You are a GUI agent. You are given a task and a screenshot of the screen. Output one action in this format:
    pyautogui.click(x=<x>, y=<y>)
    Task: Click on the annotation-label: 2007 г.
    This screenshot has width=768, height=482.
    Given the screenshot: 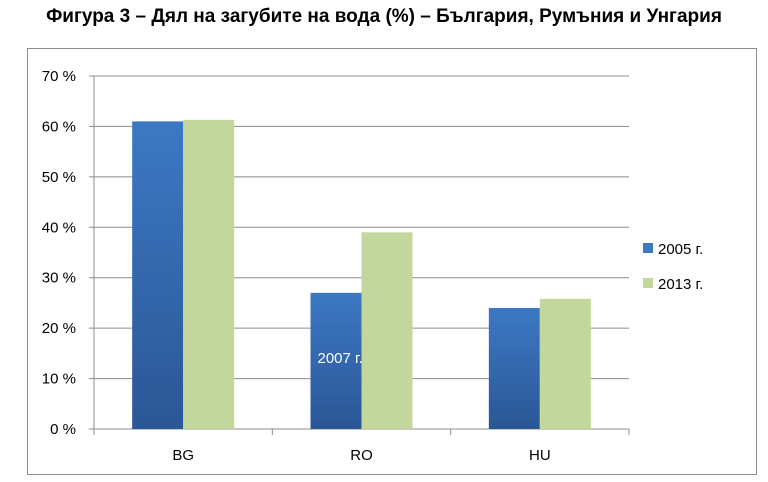 What is the action you would take?
    pyautogui.click(x=340, y=358)
    